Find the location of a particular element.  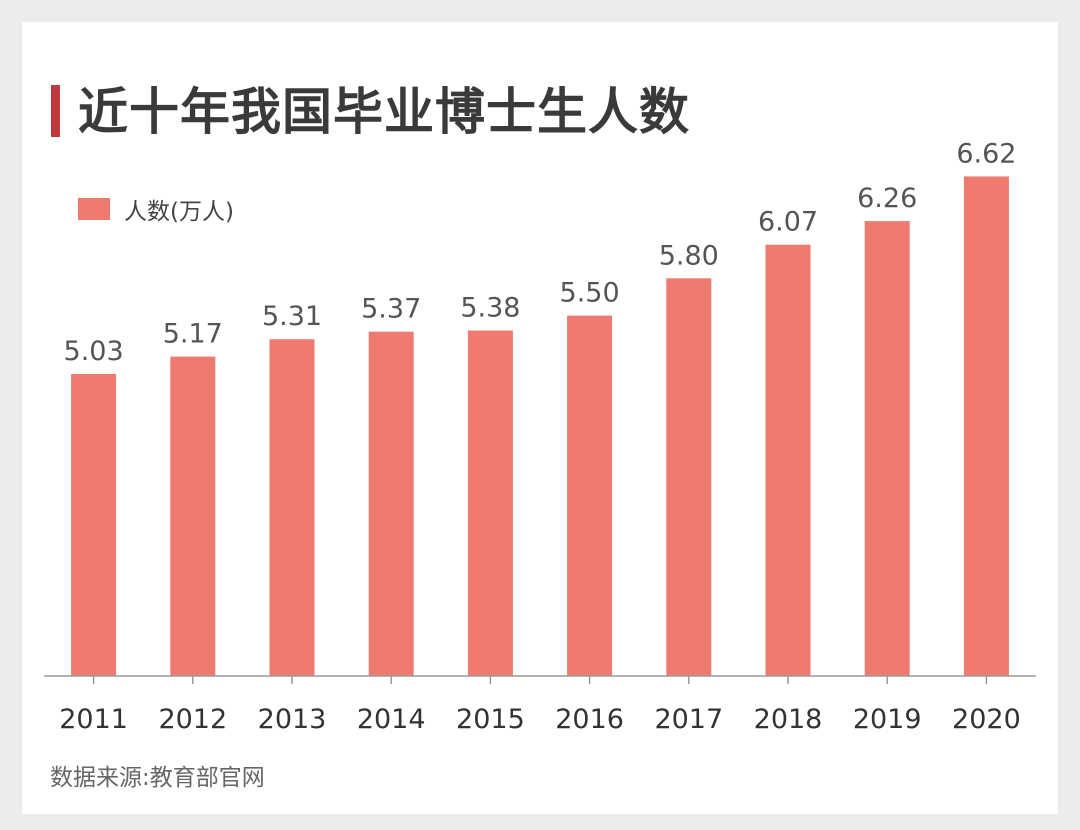

bar-2016 is located at coordinates (590, 495).